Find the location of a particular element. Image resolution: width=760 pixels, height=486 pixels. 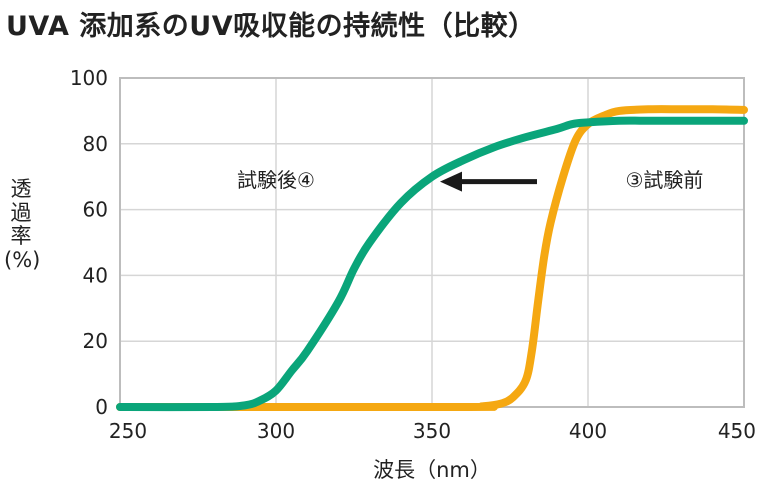

series-label: ③試験前 is located at coordinates (664, 180).